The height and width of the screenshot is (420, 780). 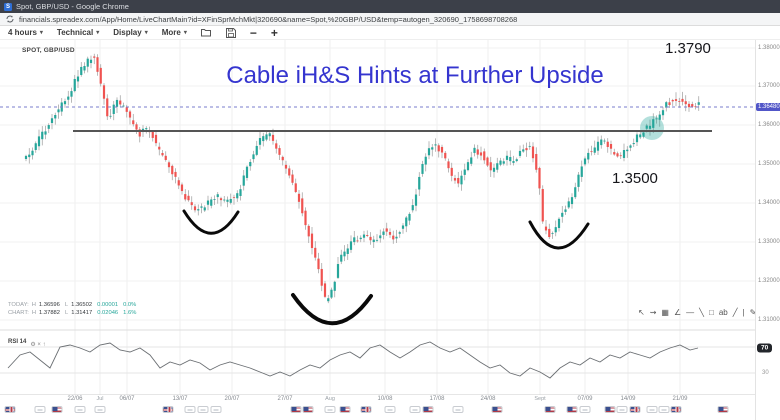 I want to click on technical-label: Technical, so click(x=75, y=32).